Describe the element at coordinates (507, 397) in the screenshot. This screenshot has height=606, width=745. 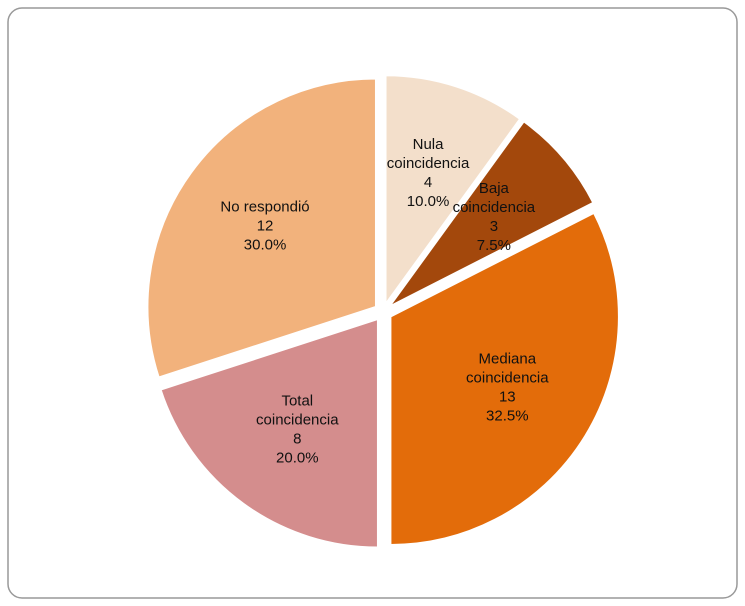
I see `slice-label-value: 13` at that location.